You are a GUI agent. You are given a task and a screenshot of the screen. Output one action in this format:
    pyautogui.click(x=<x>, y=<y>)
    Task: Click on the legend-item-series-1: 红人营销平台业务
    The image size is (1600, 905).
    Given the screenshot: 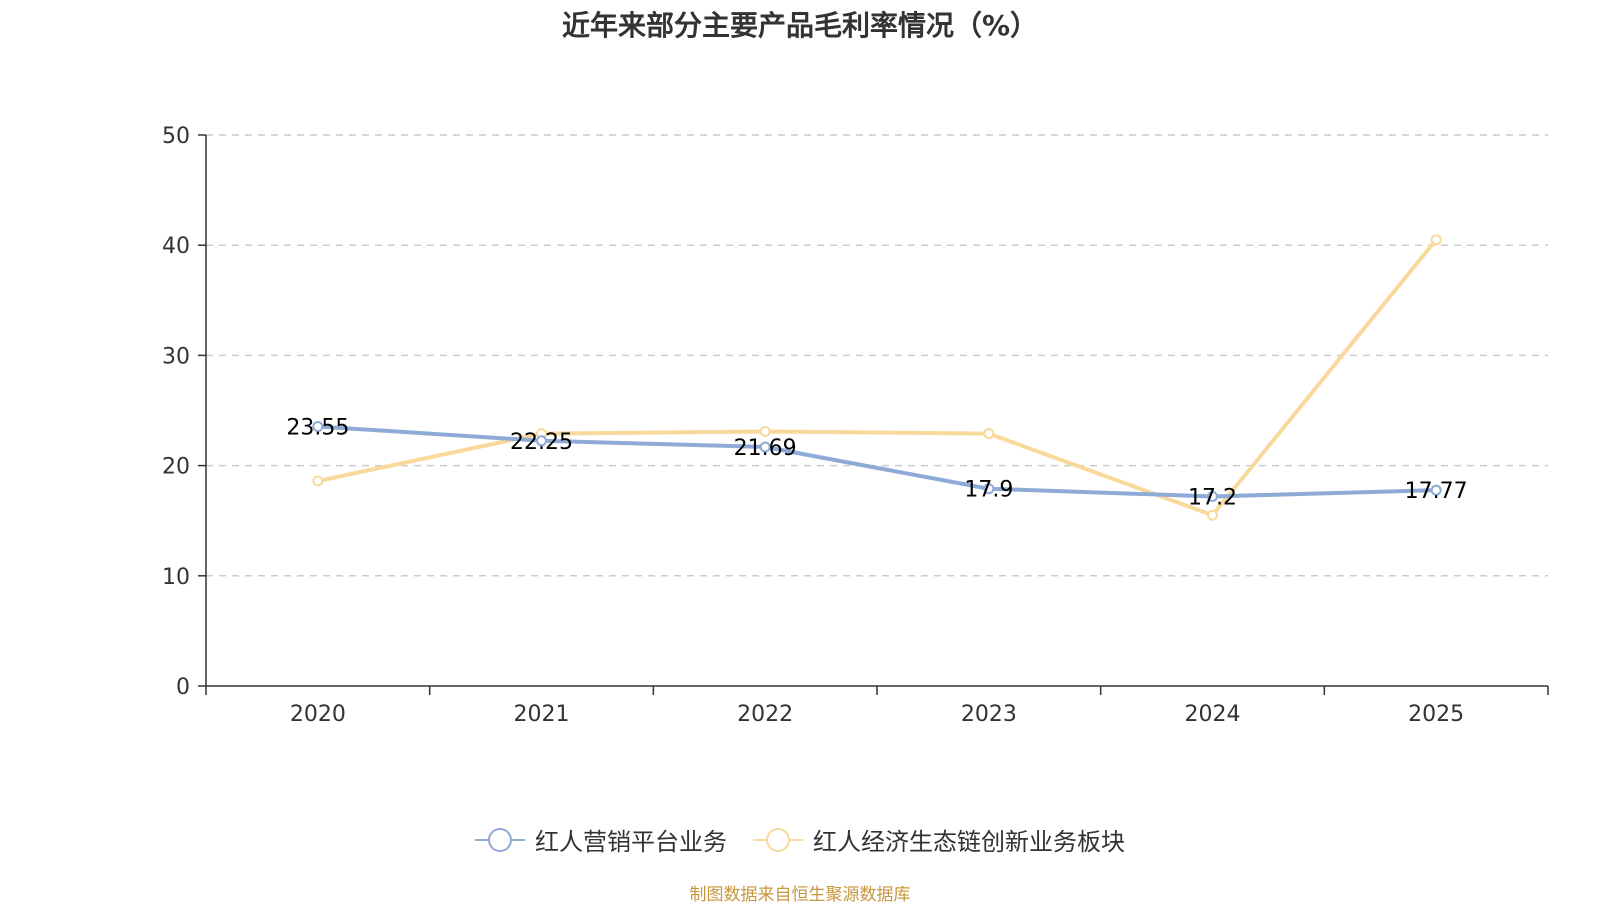 What is the action you would take?
    pyautogui.click(x=601, y=839)
    